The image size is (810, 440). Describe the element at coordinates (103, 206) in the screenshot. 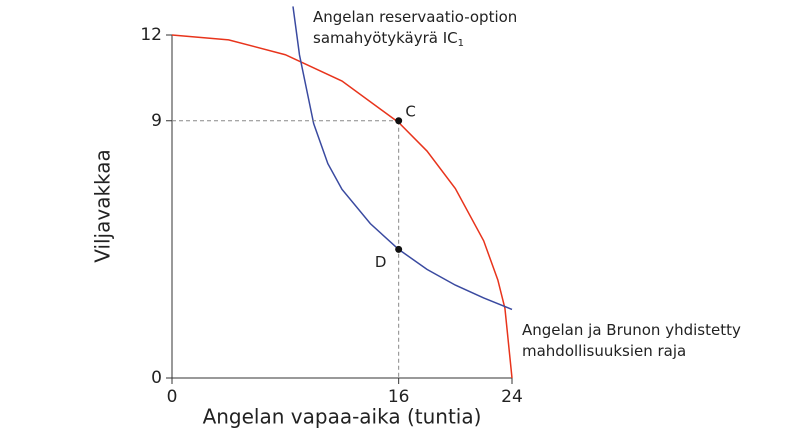

I see `y-axis-label: Viljavakkaa` at that location.